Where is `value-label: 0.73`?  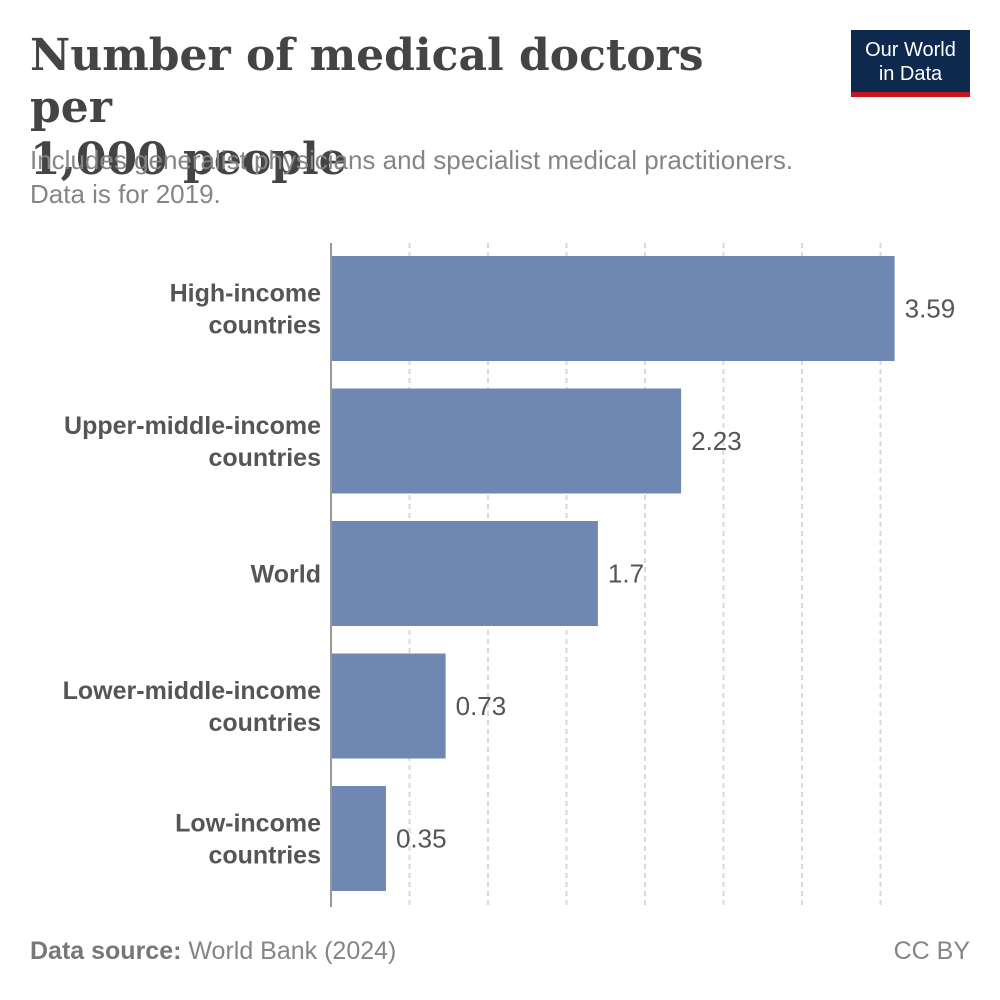
value-label: 0.73 is located at coordinates (481, 706).